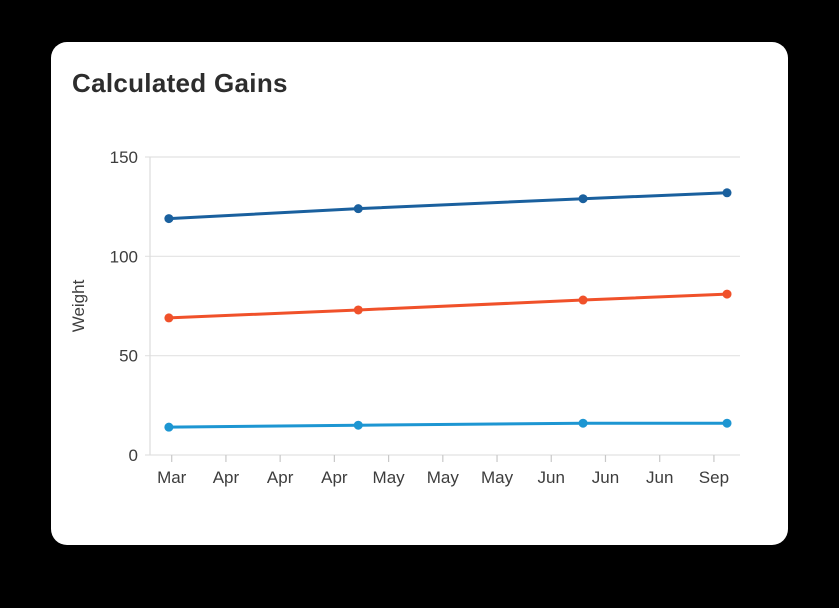 The height and width of the screenshot is (608, 839). I want to click on y-tick-label: 100, so click(124, 256).